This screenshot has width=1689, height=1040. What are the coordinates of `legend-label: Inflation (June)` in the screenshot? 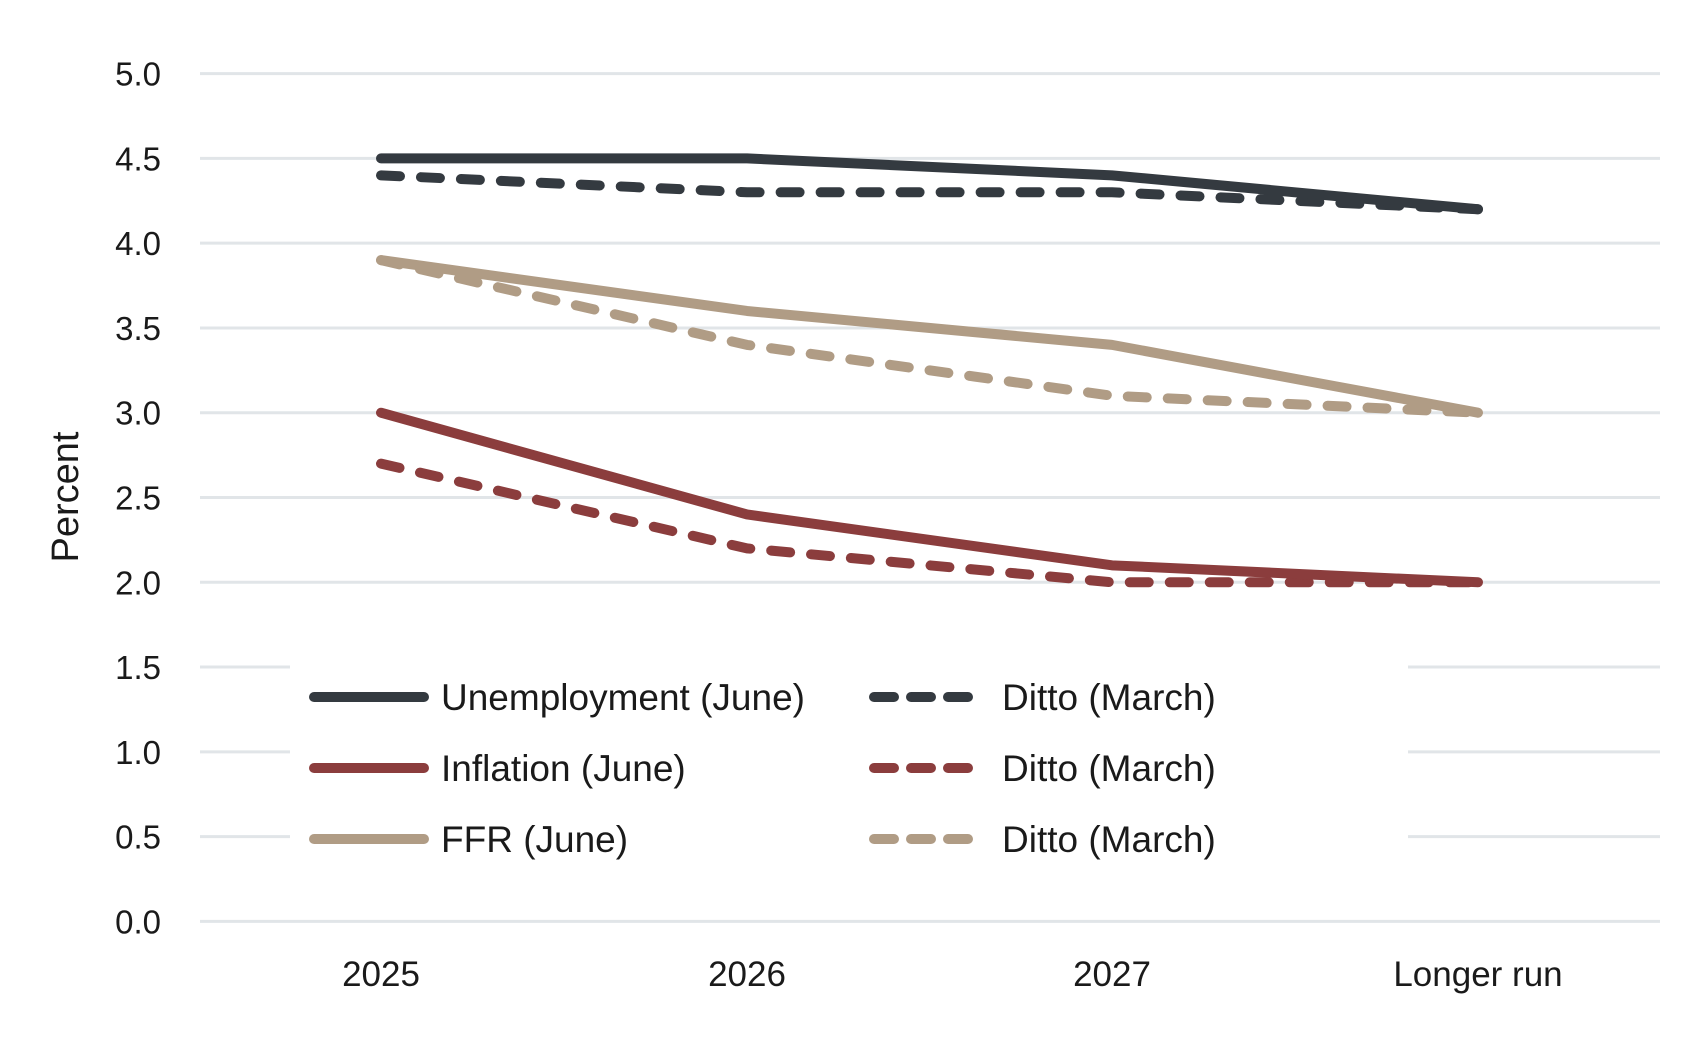 It's located at (563, 768).